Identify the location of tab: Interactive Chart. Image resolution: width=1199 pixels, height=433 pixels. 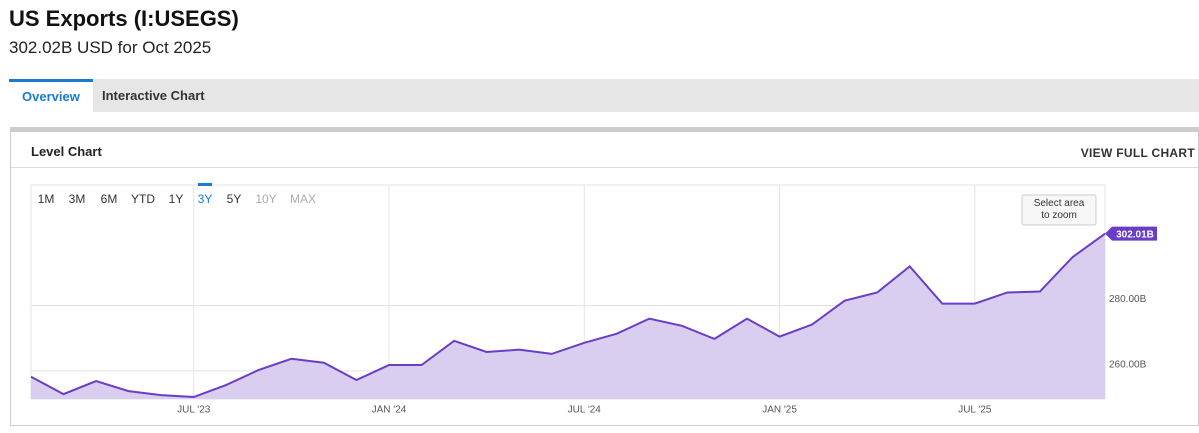
(153, 95).